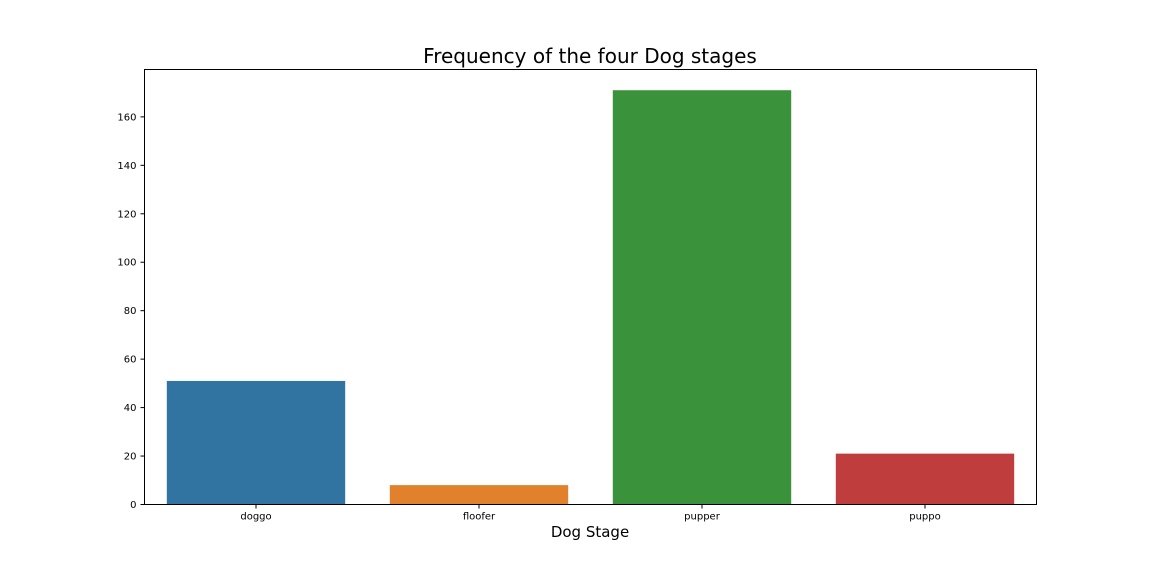  I want to click on y-tick-label: 120, so click(126, 214).